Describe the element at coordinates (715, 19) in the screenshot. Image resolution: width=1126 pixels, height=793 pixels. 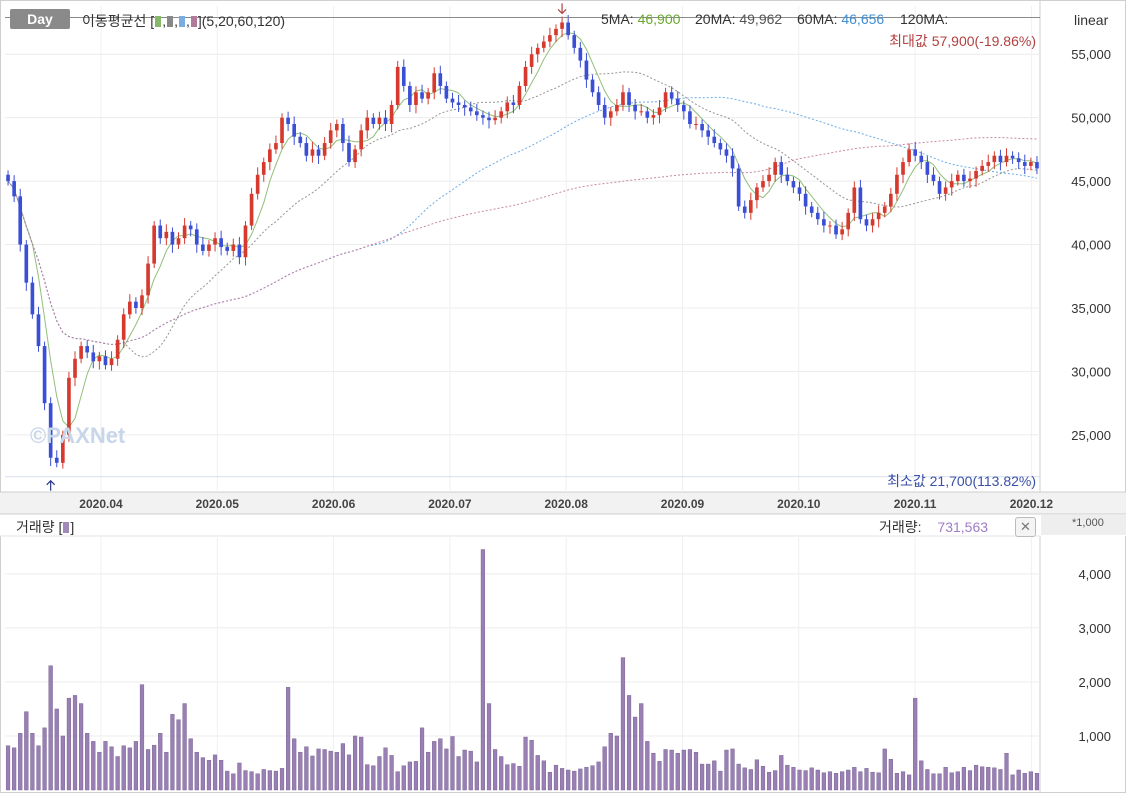
I see `ma20-readout-label: 20MA:` at that location.